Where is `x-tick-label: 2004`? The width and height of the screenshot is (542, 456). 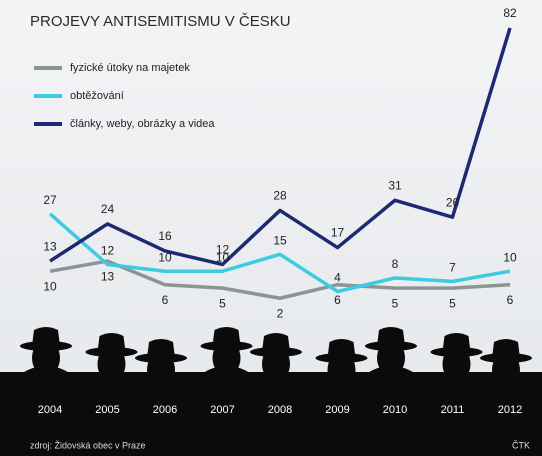
x-tick-label: 2004 is located at coordinates (50, 410).